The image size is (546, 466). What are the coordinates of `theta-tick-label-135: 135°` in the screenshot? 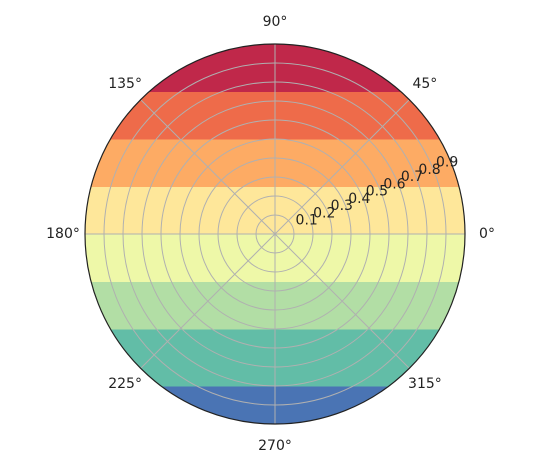 It's located at (125, 84).